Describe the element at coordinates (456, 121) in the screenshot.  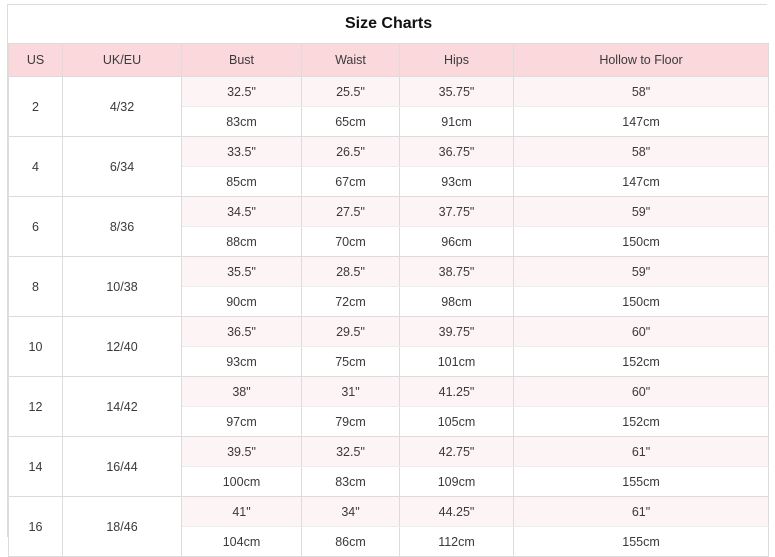
I see `cell-hips-cm: 91cm` at that location.